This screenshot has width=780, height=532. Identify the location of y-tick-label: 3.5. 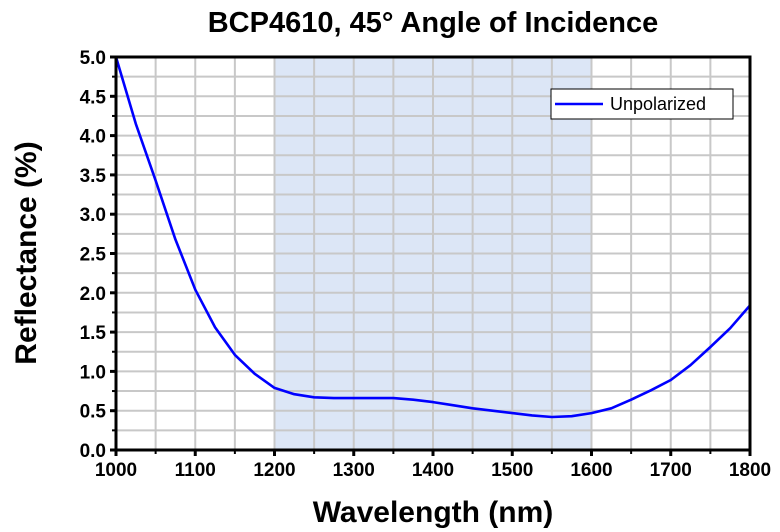
(93, 176).